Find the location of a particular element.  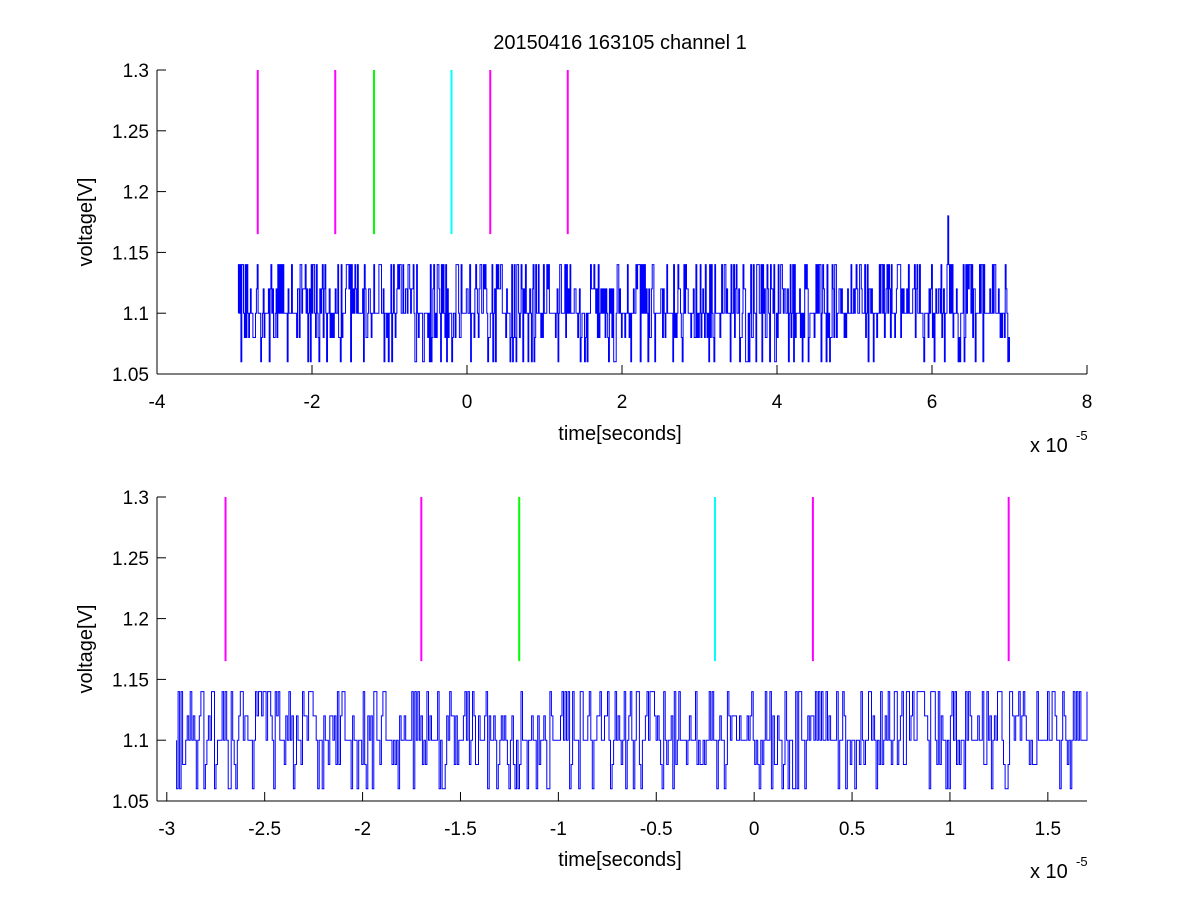

x-tick-label: 8 is located at coordinates (1087, 402).